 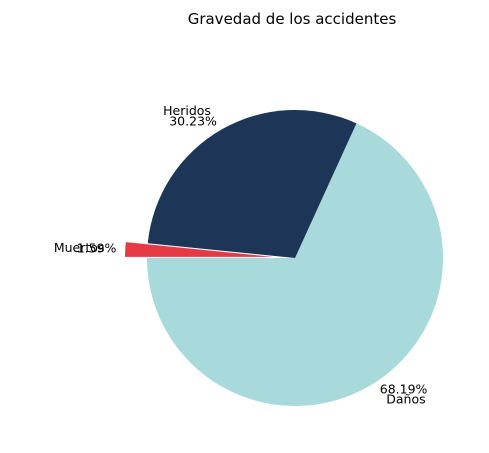 What do you see at coordinates (187, 110) in the screenshot?
I see `pie-category-label-2: Heridos` at bounding box center [187, 110].